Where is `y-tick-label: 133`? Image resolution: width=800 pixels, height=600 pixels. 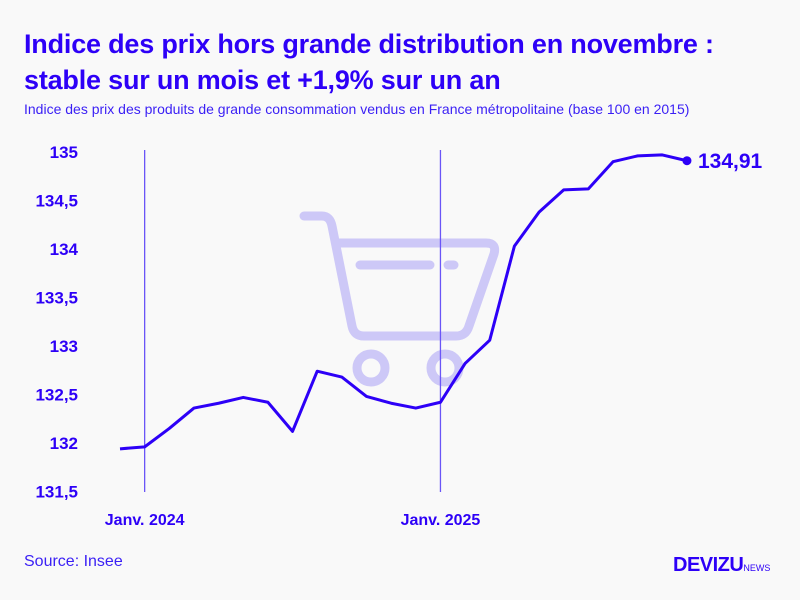 y-tick-label: 133 is located at coordinates (64, 346).